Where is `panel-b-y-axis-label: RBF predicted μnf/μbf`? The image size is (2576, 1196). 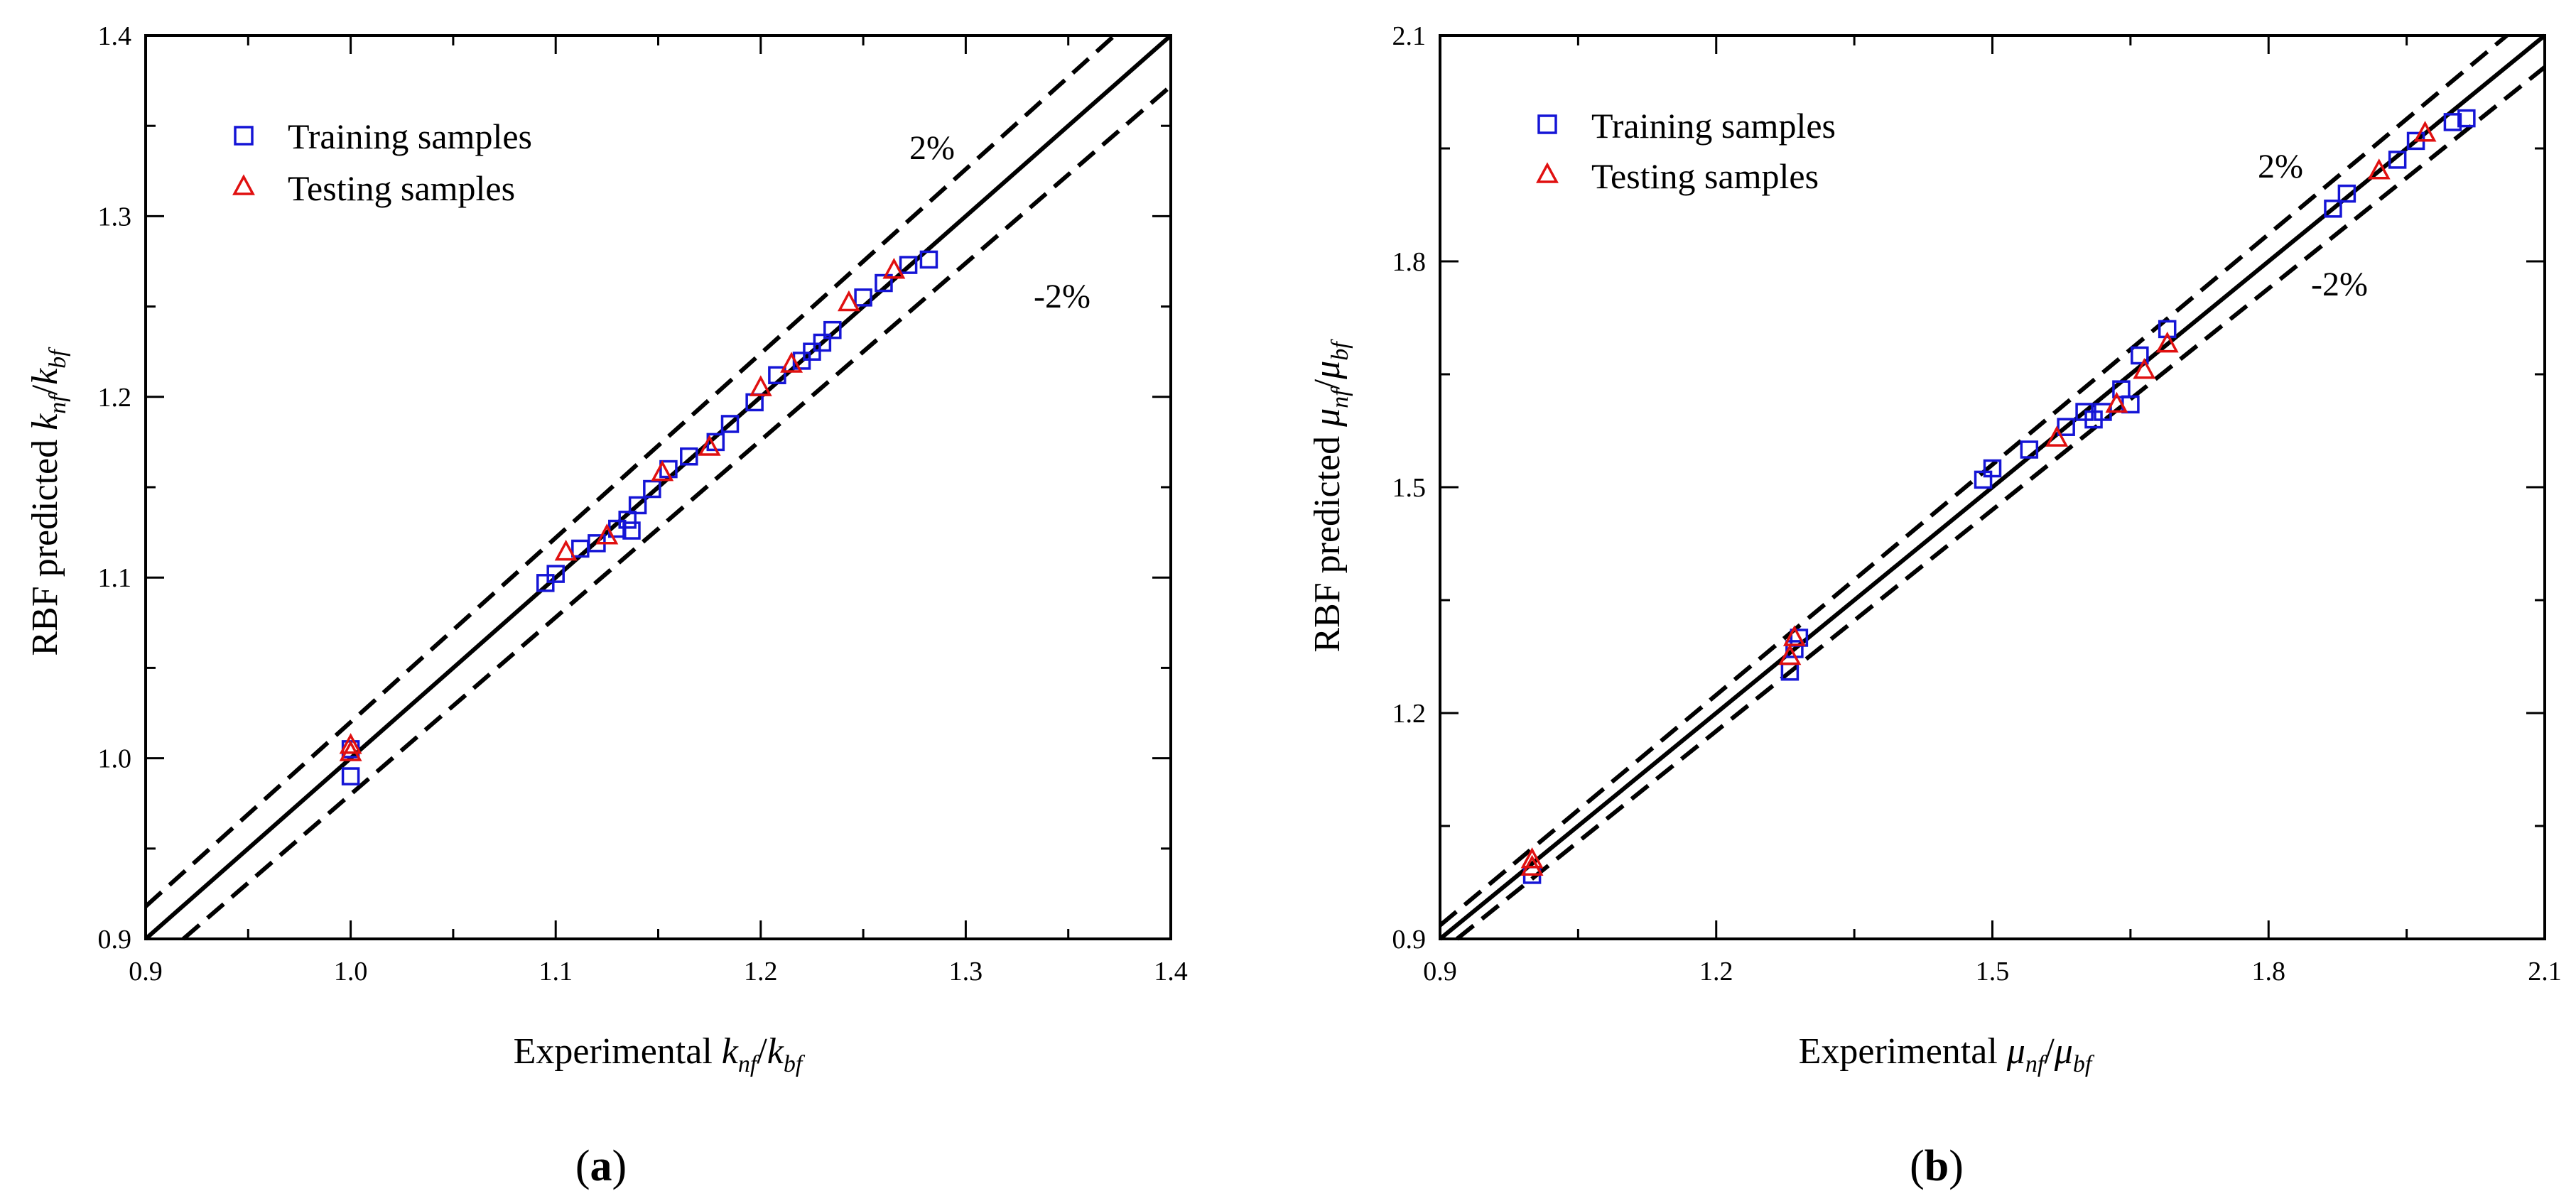
panel-b-y-axis-label: RBF predicted μnf/μbf is located at coordinates (1330, 496).